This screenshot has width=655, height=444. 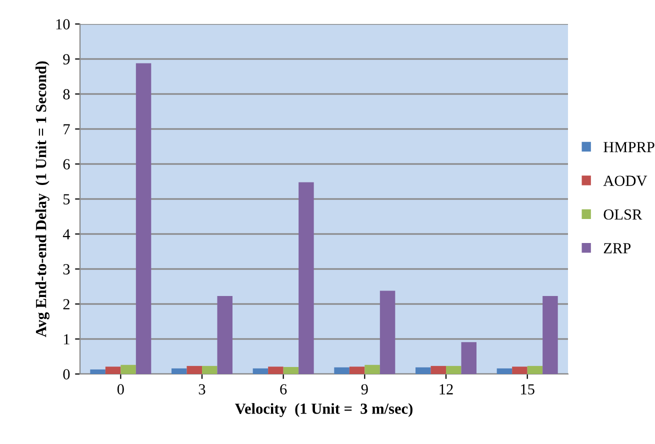 What do you see at coordinates (66, 59) in the screenshot?
I see `y-tick-label: 9` at bounding box center [66, 59].